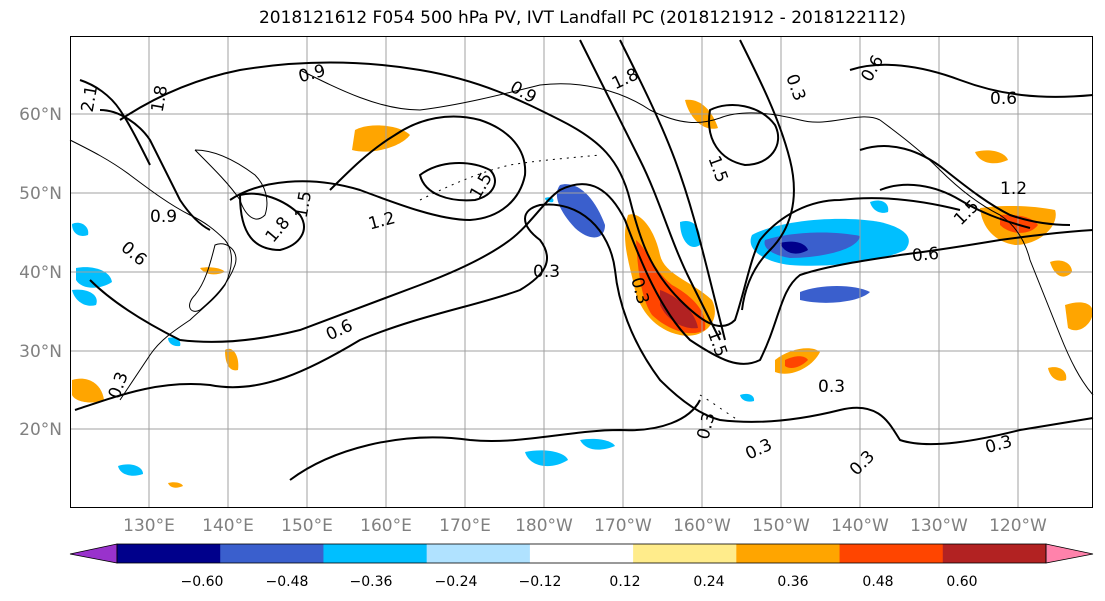  I want to click on positive-anomaly-max, so click(679, 309).